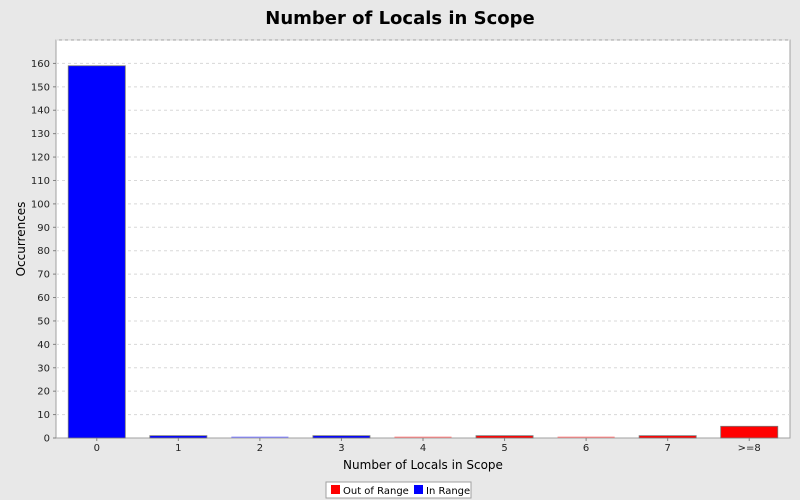  I want to click on x-tick-label: 6, so click(586, 448).